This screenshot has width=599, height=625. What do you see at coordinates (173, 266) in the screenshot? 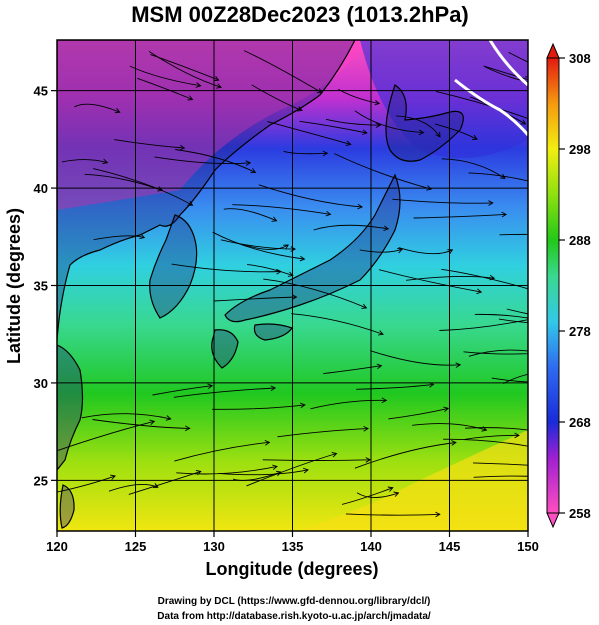
I see `land-korea` at bounding box center [173, 266].